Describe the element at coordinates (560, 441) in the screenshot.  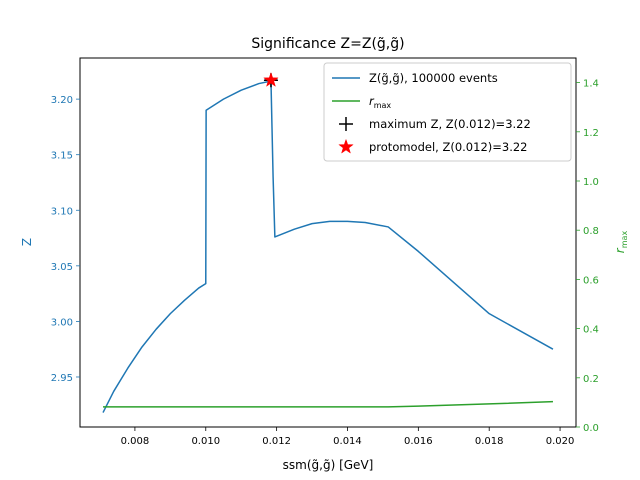
I see `x-tick-label: 0.020` at that location.